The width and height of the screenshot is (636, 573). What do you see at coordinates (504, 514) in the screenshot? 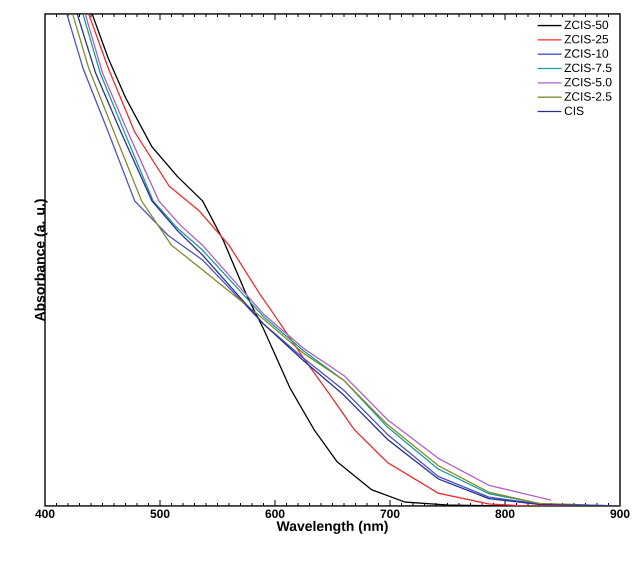
I see `x-tick-label: 800` at bounding box center [504, 514].